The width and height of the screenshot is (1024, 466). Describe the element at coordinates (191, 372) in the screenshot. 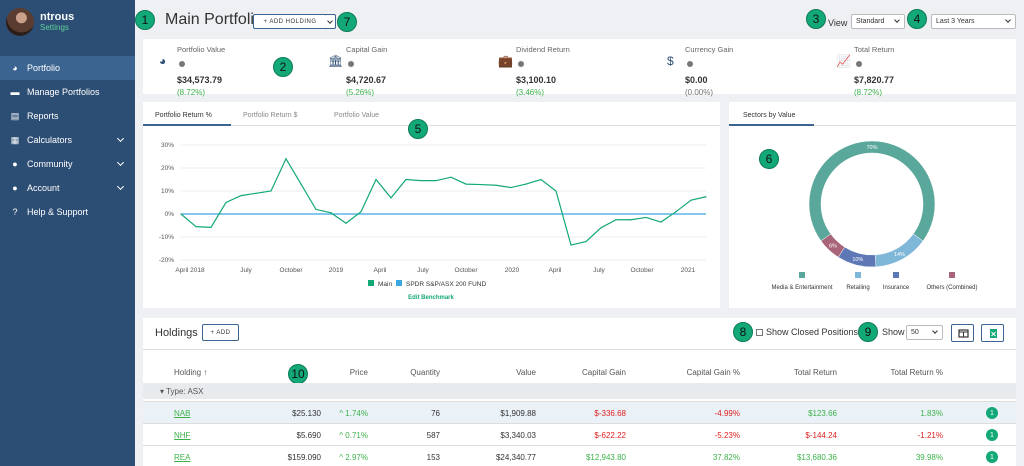

I see `column-header-holding: Holding ↑` at that location.